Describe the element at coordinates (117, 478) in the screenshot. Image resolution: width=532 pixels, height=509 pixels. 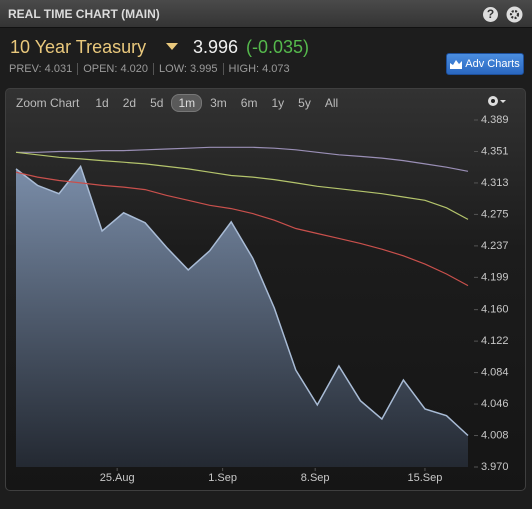
I see `x-tick-label: 25.Aug` at that location.